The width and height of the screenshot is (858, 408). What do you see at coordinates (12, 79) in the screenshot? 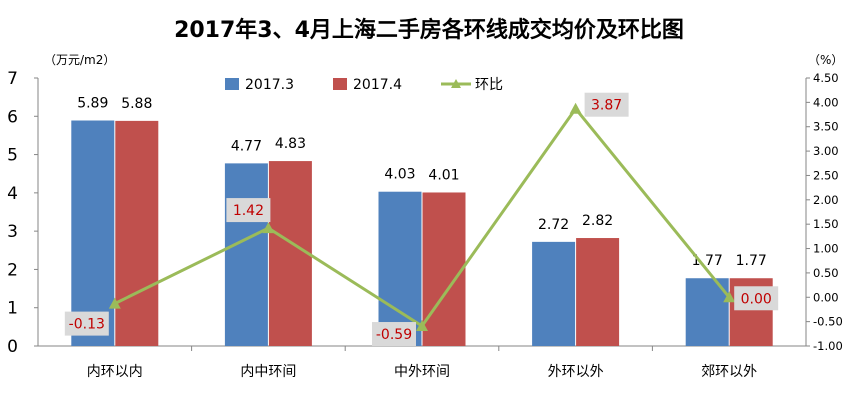
I see `left-tick-label: 7` at bounding box center [12, 79].